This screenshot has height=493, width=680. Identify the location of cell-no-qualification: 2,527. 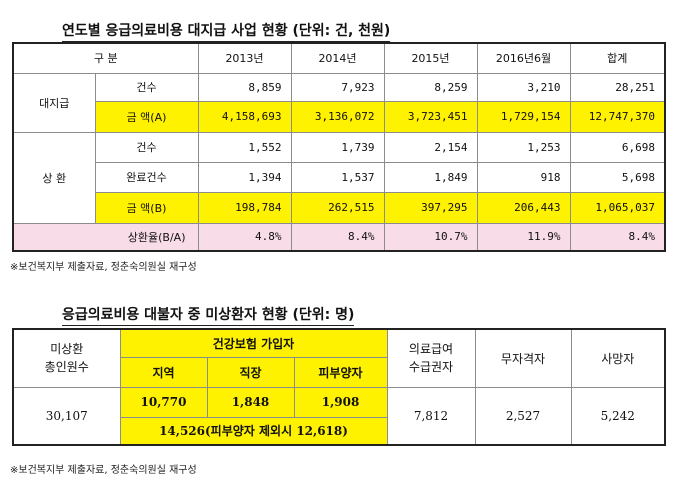
(523, 416).